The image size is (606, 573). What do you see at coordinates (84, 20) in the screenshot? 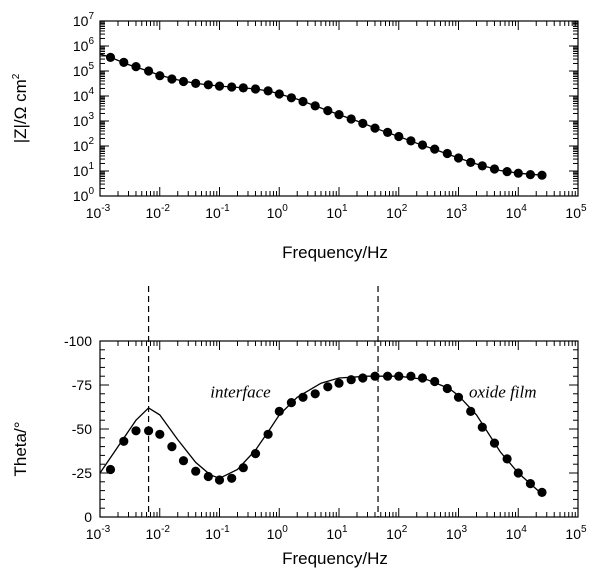
I see `impedance-y-tick-label: 10⁷` at bounding box center [84, 20].